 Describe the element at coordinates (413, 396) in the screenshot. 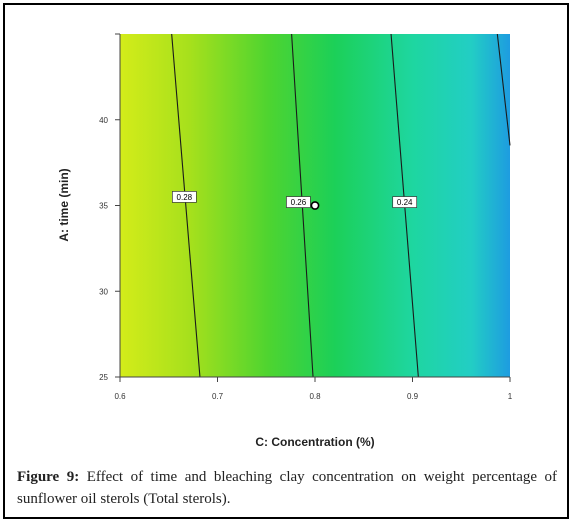

I see `x-tick-label-4: 0.9` at that location.